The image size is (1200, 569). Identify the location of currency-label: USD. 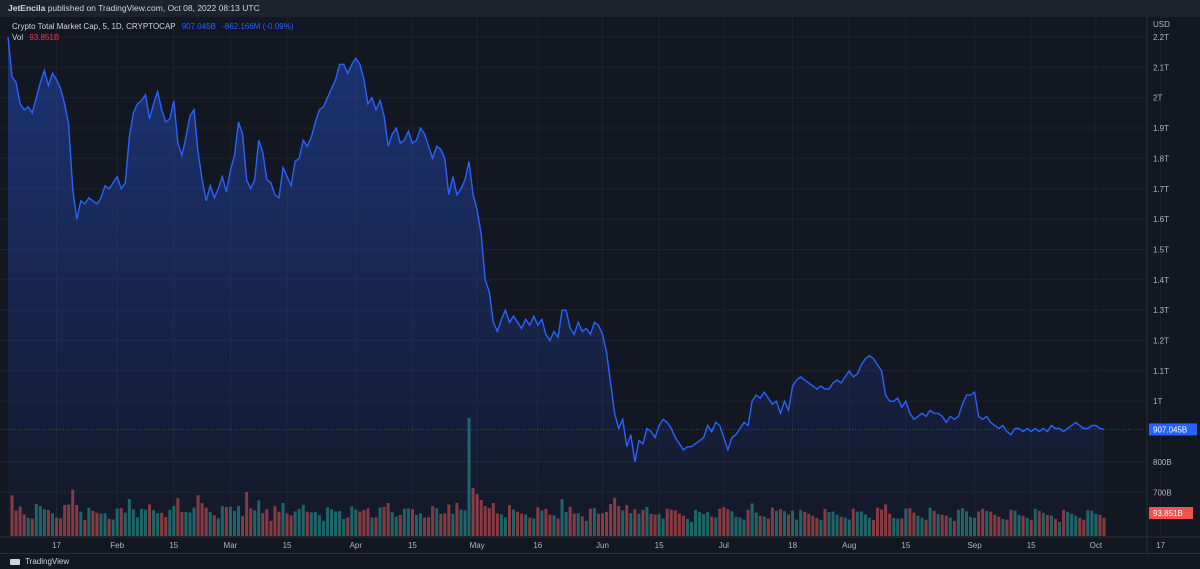
(1161, 24).